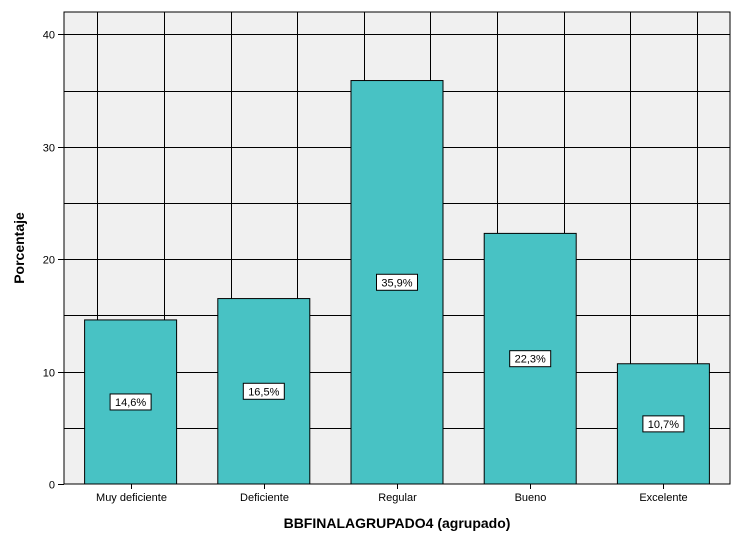 The height and width of the screenshot is (535, 742). I want to click on x-tick-label: Bueno, so click(531, 498).